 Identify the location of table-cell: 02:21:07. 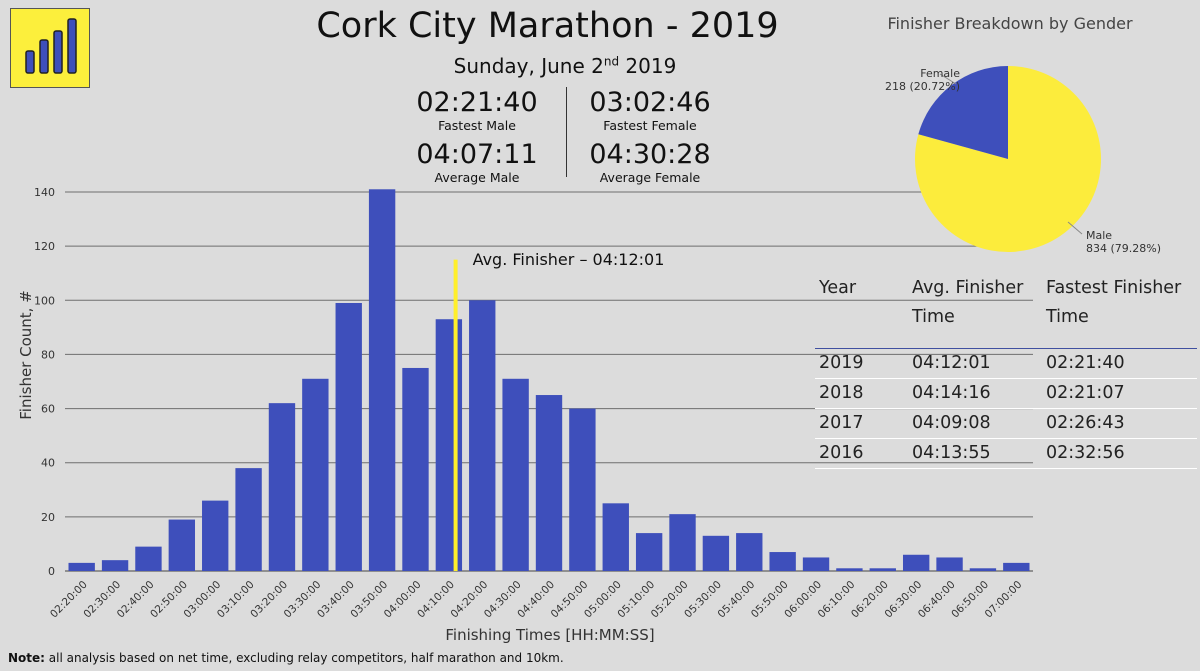
(1121, 393).